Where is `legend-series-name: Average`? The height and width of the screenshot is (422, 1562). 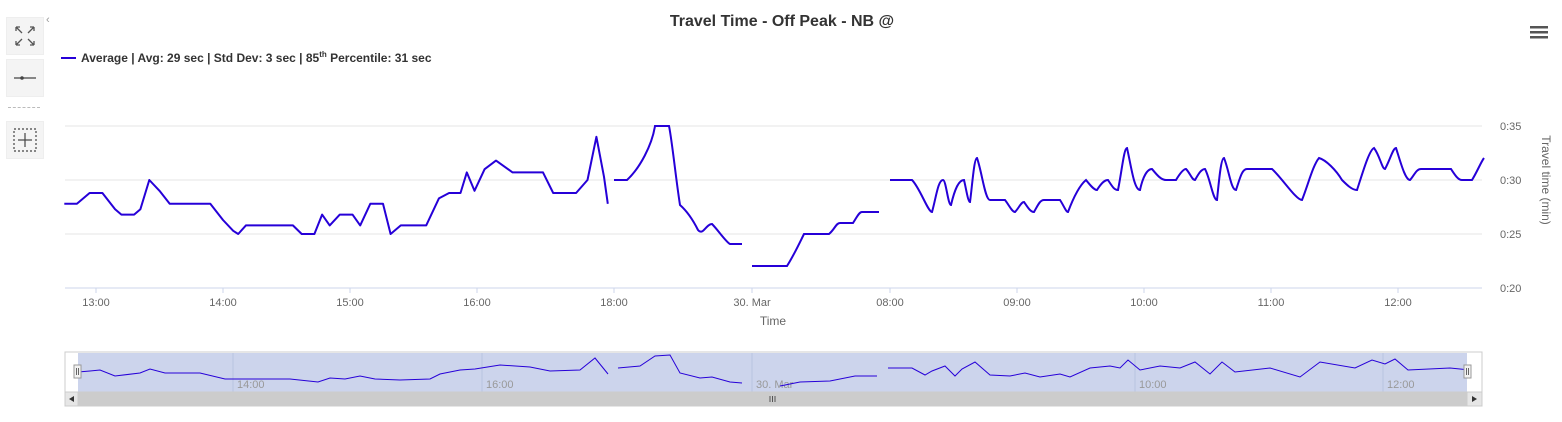 legend-series-name: Average is located at coordinates (104, 58).